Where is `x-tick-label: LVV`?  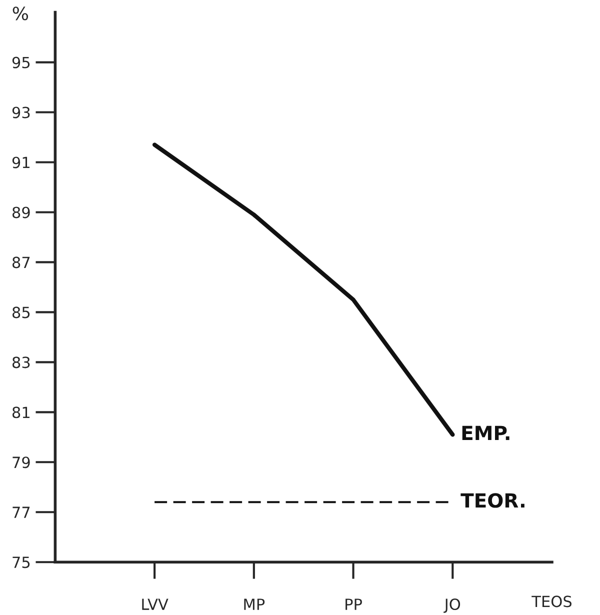 x-tick-label: LVV is located at coordinates (155, 604).